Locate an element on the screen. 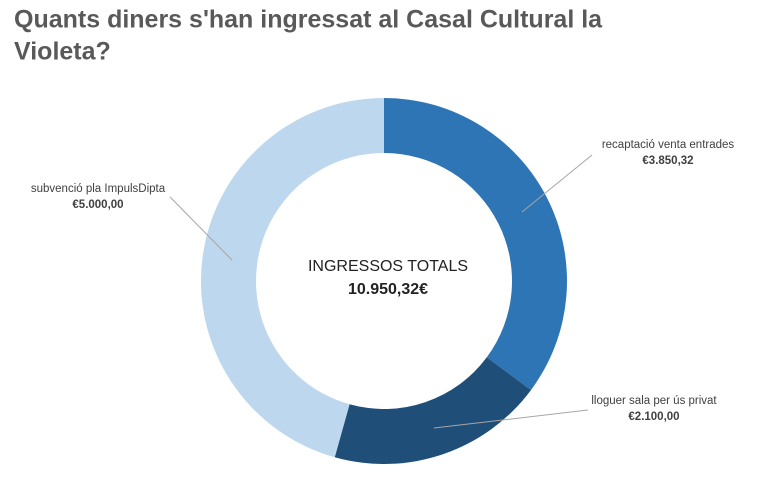  value-label: €2.100,00 is located at coordinates (653, 417).